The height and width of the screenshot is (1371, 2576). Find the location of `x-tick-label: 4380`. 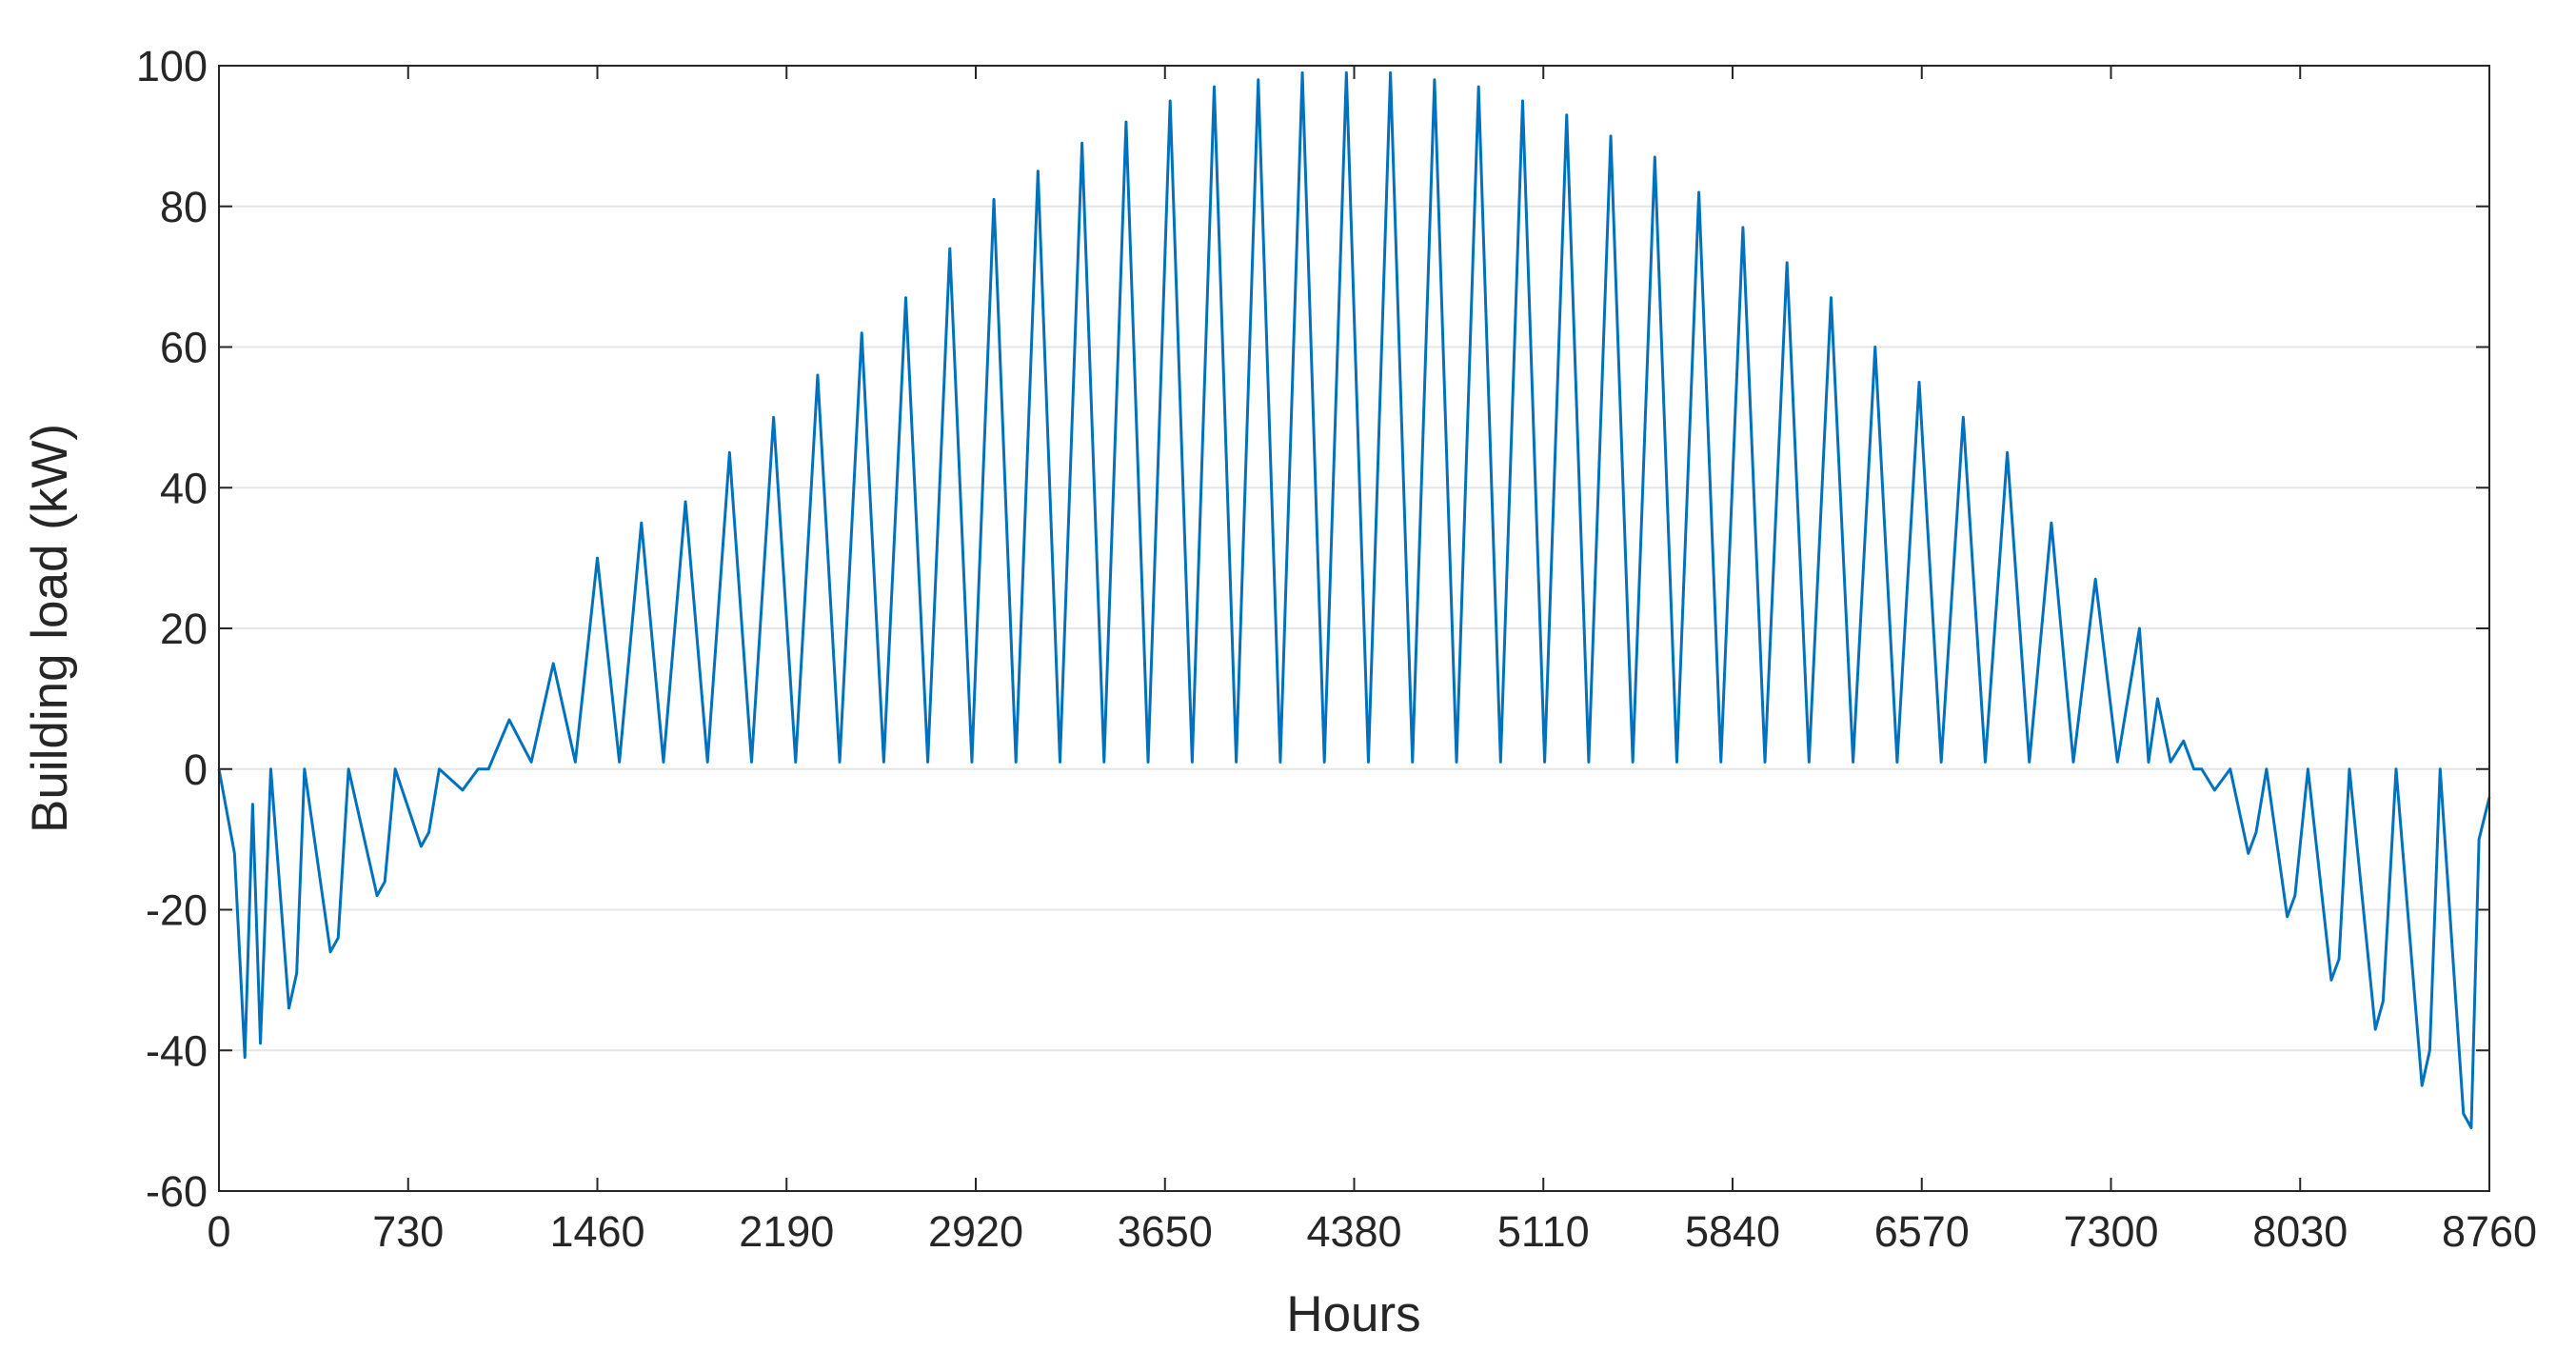

x-tick-label: 4380 is located at coordinates (1353, 1231).